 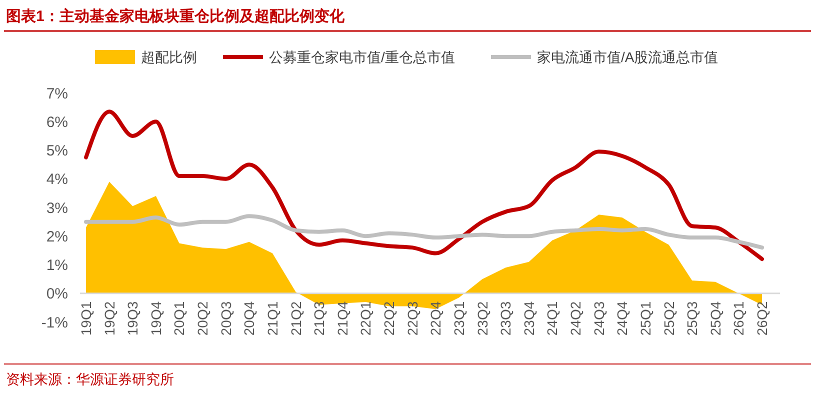 What do you see at coordinates (319, 318) in the screenshot?
I see `x-tick-label: 21Q3` at bounding box center [319, 318].